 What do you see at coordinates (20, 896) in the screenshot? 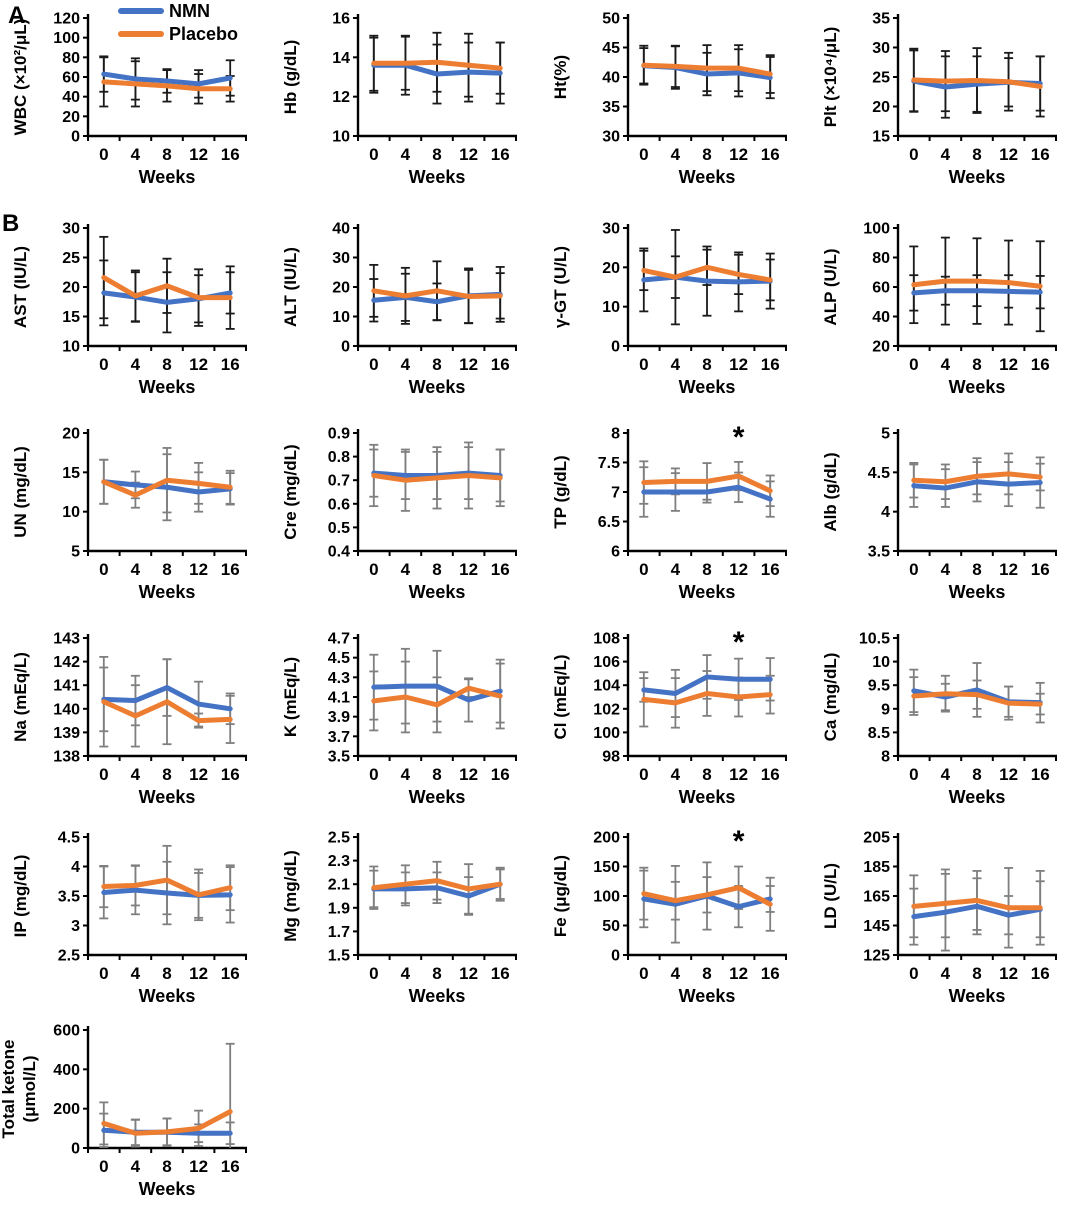
I see `y-axis-label: IP (mg/dL)` at bounding box center [20, 896].